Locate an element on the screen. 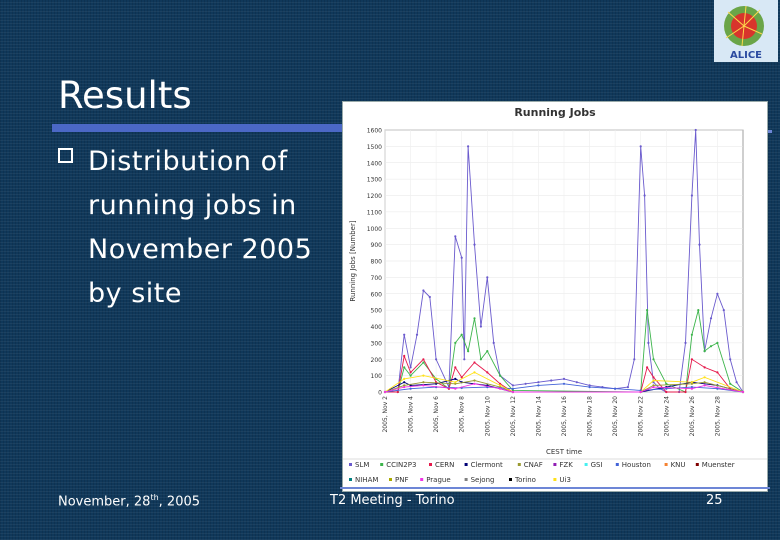 The width and height of the screenshot is (780, 540). y-tick-label: 1500 is located at coordinates (374, 147).